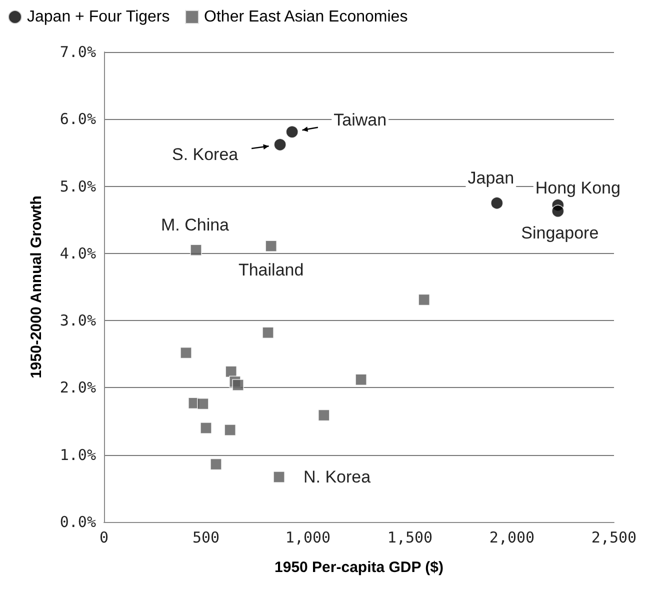  What do you see at coordinates (560, 233) in the screenshot?
I see `annotation: Singapore` at bounding box center [560, 233].